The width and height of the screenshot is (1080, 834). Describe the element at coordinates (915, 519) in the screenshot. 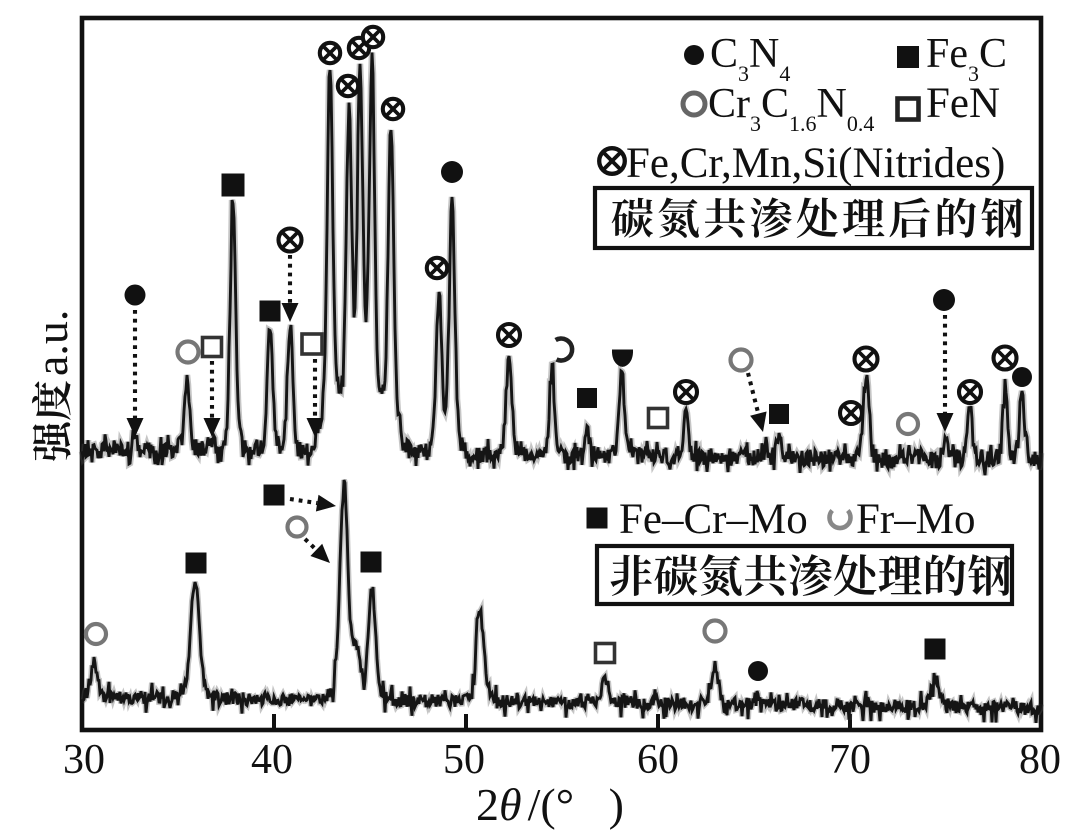

I see `svg-text: Fr–Mo` at that location.